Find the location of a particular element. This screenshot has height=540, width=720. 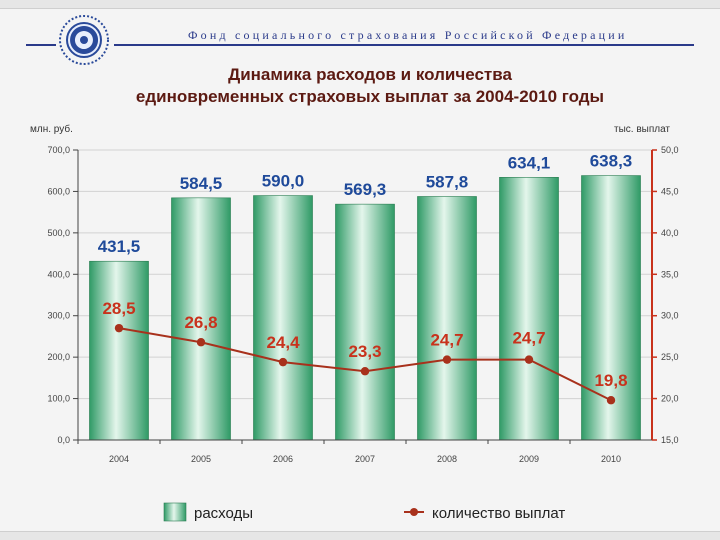

legend-label-bars: расходы is located at coordinates (224, 513).